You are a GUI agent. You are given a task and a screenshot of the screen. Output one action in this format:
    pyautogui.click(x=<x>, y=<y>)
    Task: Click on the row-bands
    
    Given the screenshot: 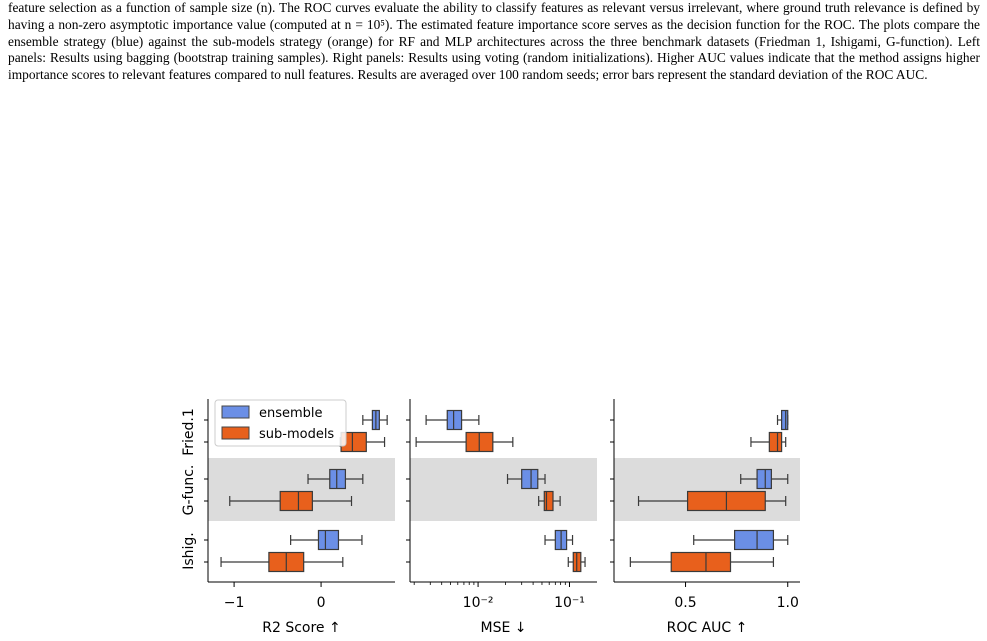 What is the action you would take?
    pyautogui.click(x=504, y=489)
    